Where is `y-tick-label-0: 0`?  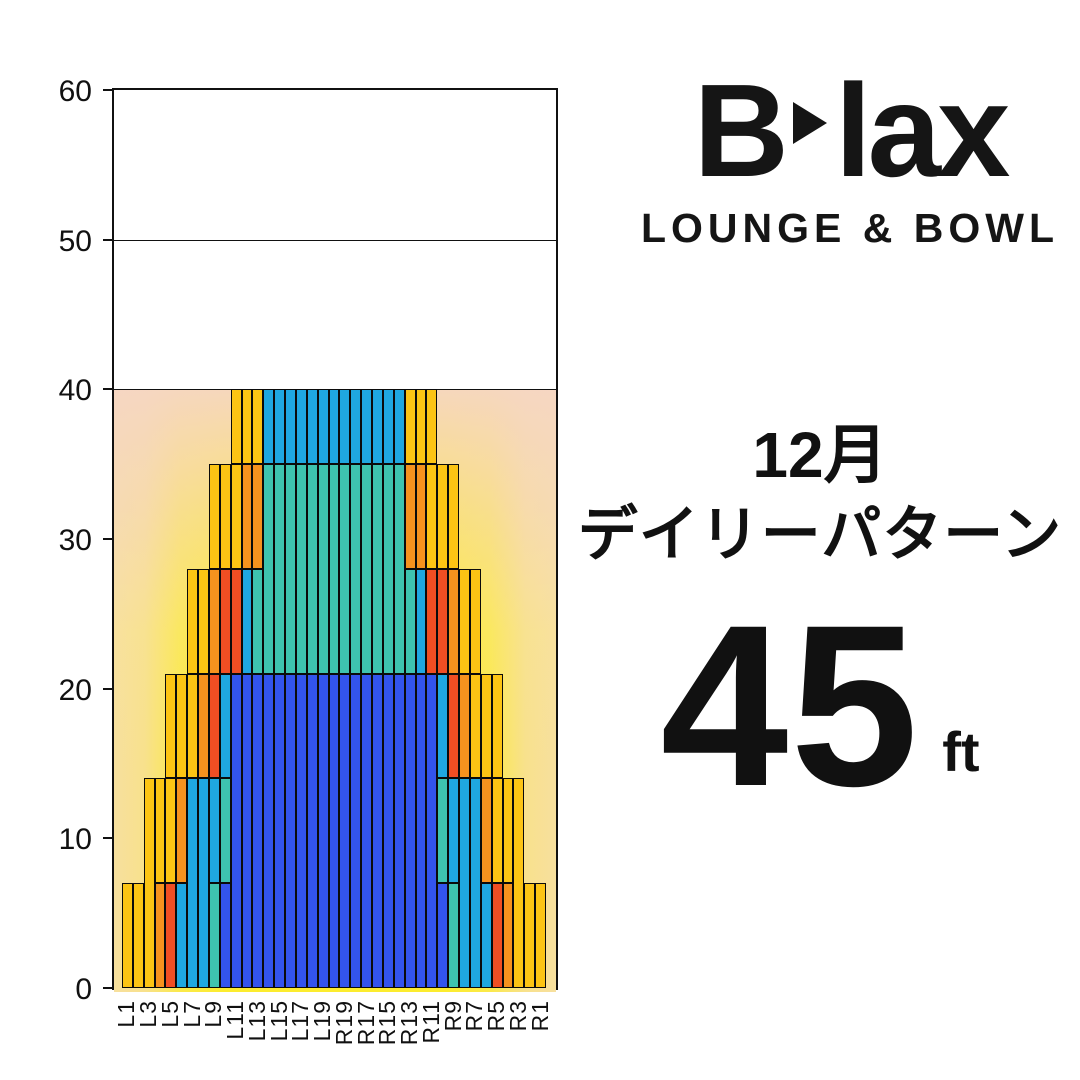
y-tick-label-0: 0 is located at coordinates (83, 989).